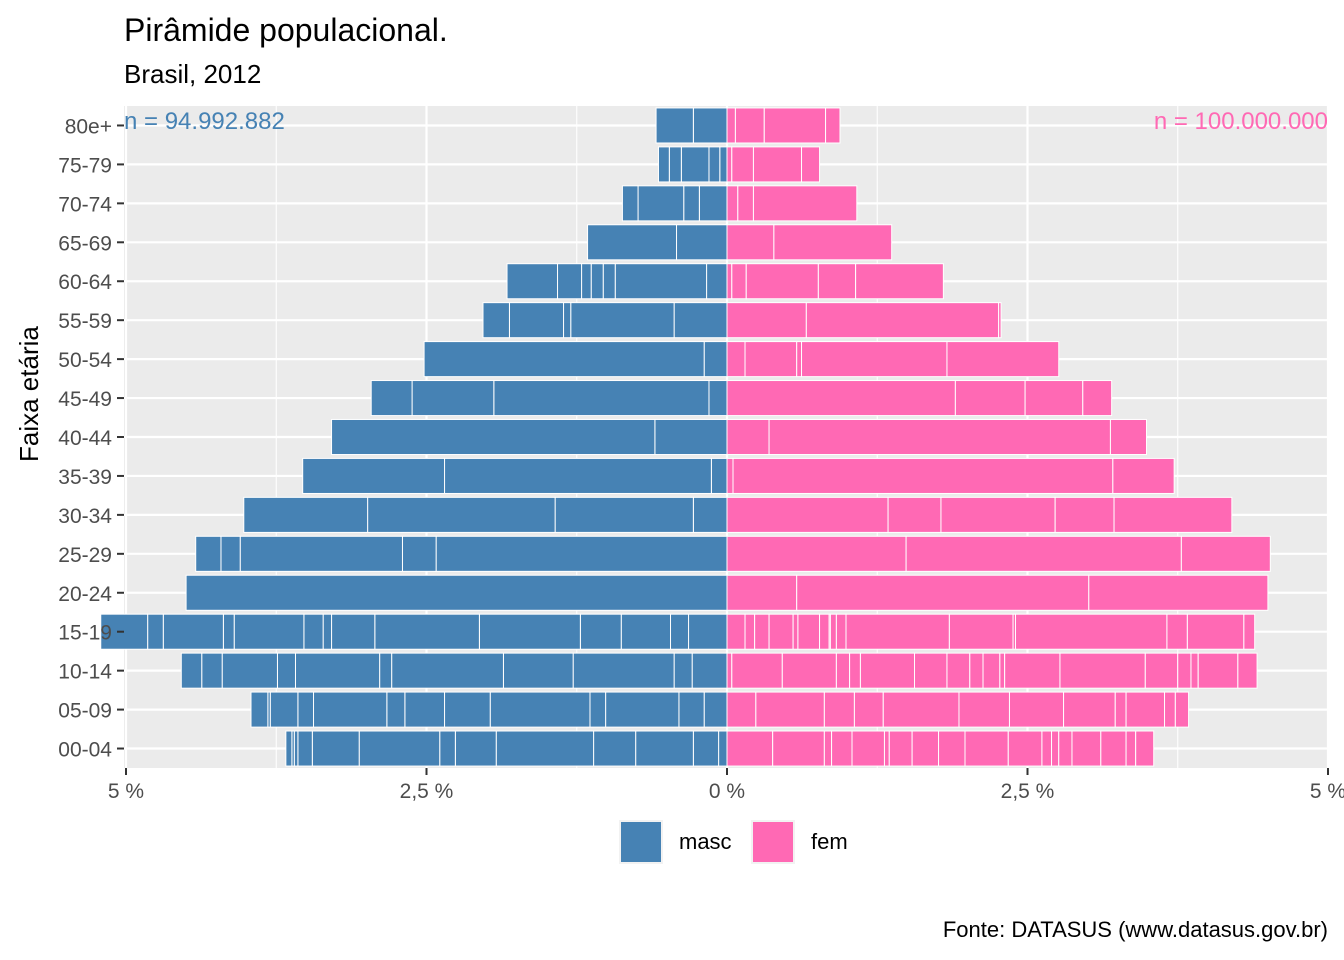 The image size is (1344, 960). Describe the element at coordinates (705, 841) in the screenshot. I see `legend-label-masc: masc` at that location.